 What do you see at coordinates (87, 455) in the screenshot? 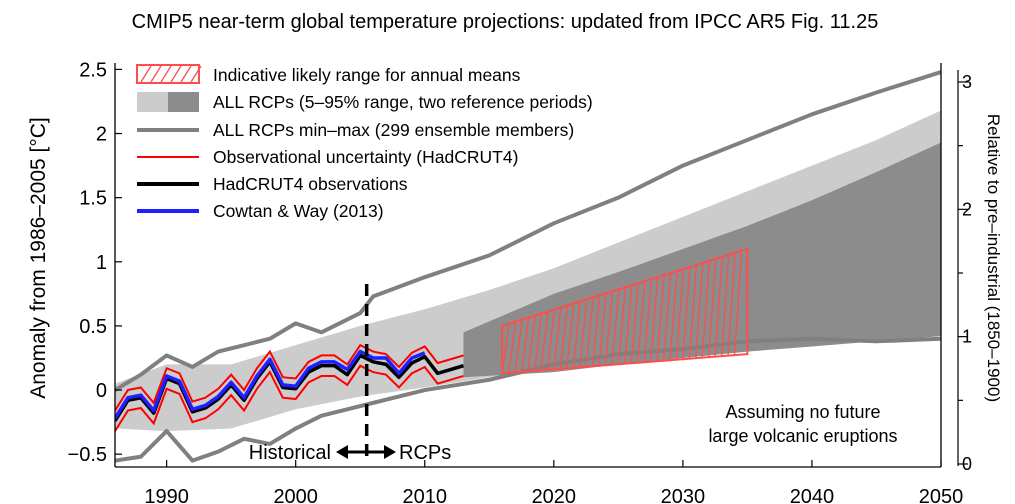
I see `y-tick-label--0.5: −0.5` at bounding box center [87, 455].